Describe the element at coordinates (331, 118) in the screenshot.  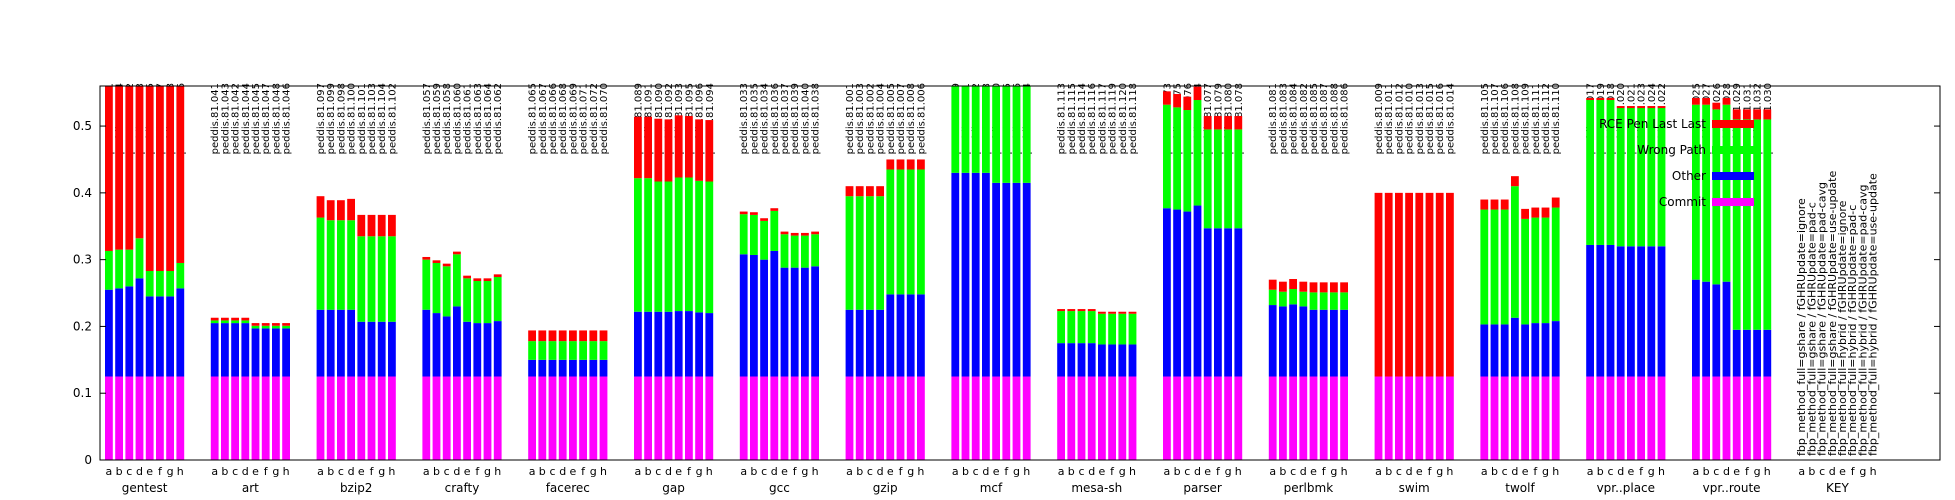
I see `run-label: peddis.81.099` at that location.